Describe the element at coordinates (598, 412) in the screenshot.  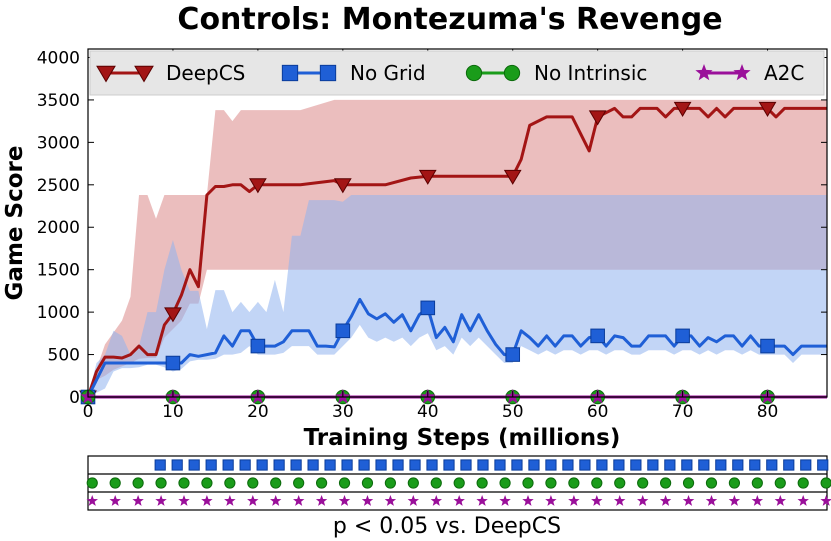
I see `x-tick-label: 60` at that location.